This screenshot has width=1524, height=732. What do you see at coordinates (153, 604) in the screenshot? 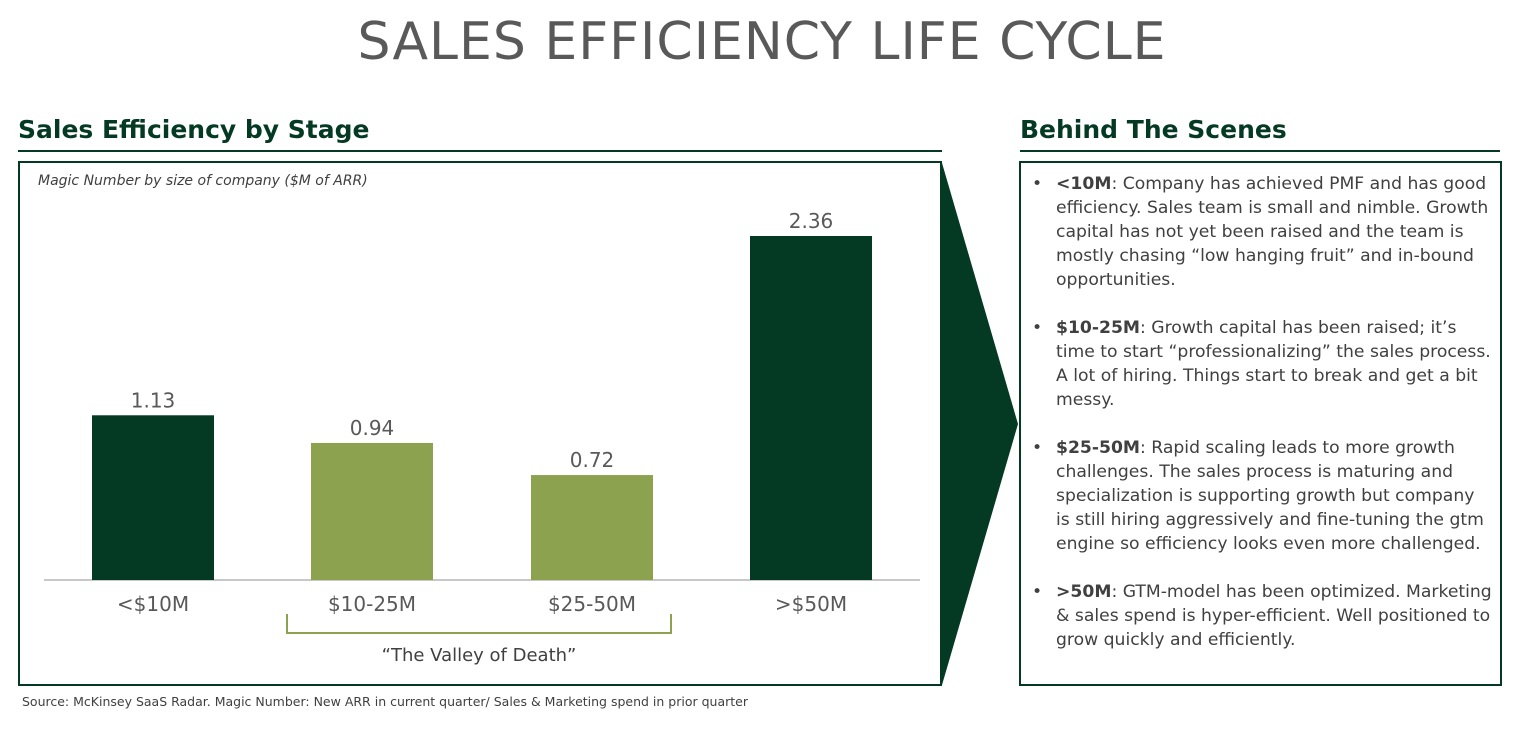
I see `category-label: <$10M` at bounding box center [153, 604].